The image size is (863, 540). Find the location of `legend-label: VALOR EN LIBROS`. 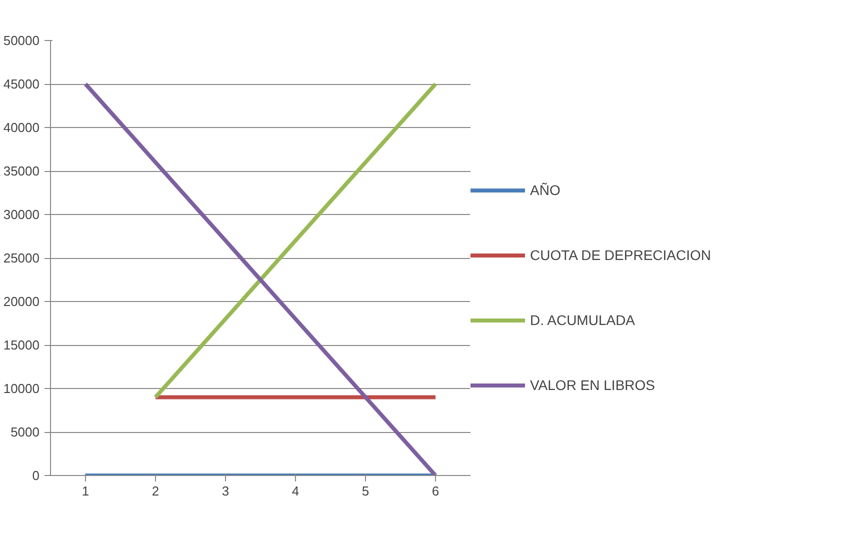

legend-label: VALOR EN LIBROS is located at coordinates (593, 385).